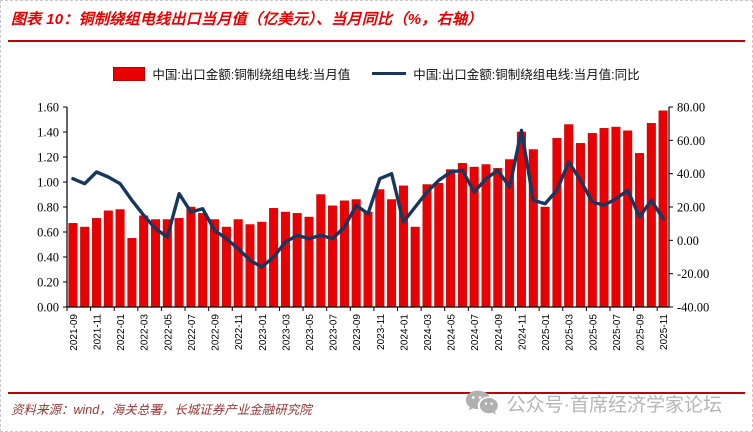 This screenshot has width=753, height=432. What do you see at coordinates (593, 332) in the screenshot?
I see `x-axis-label: 2025-05` at bounding box center [593, 332].